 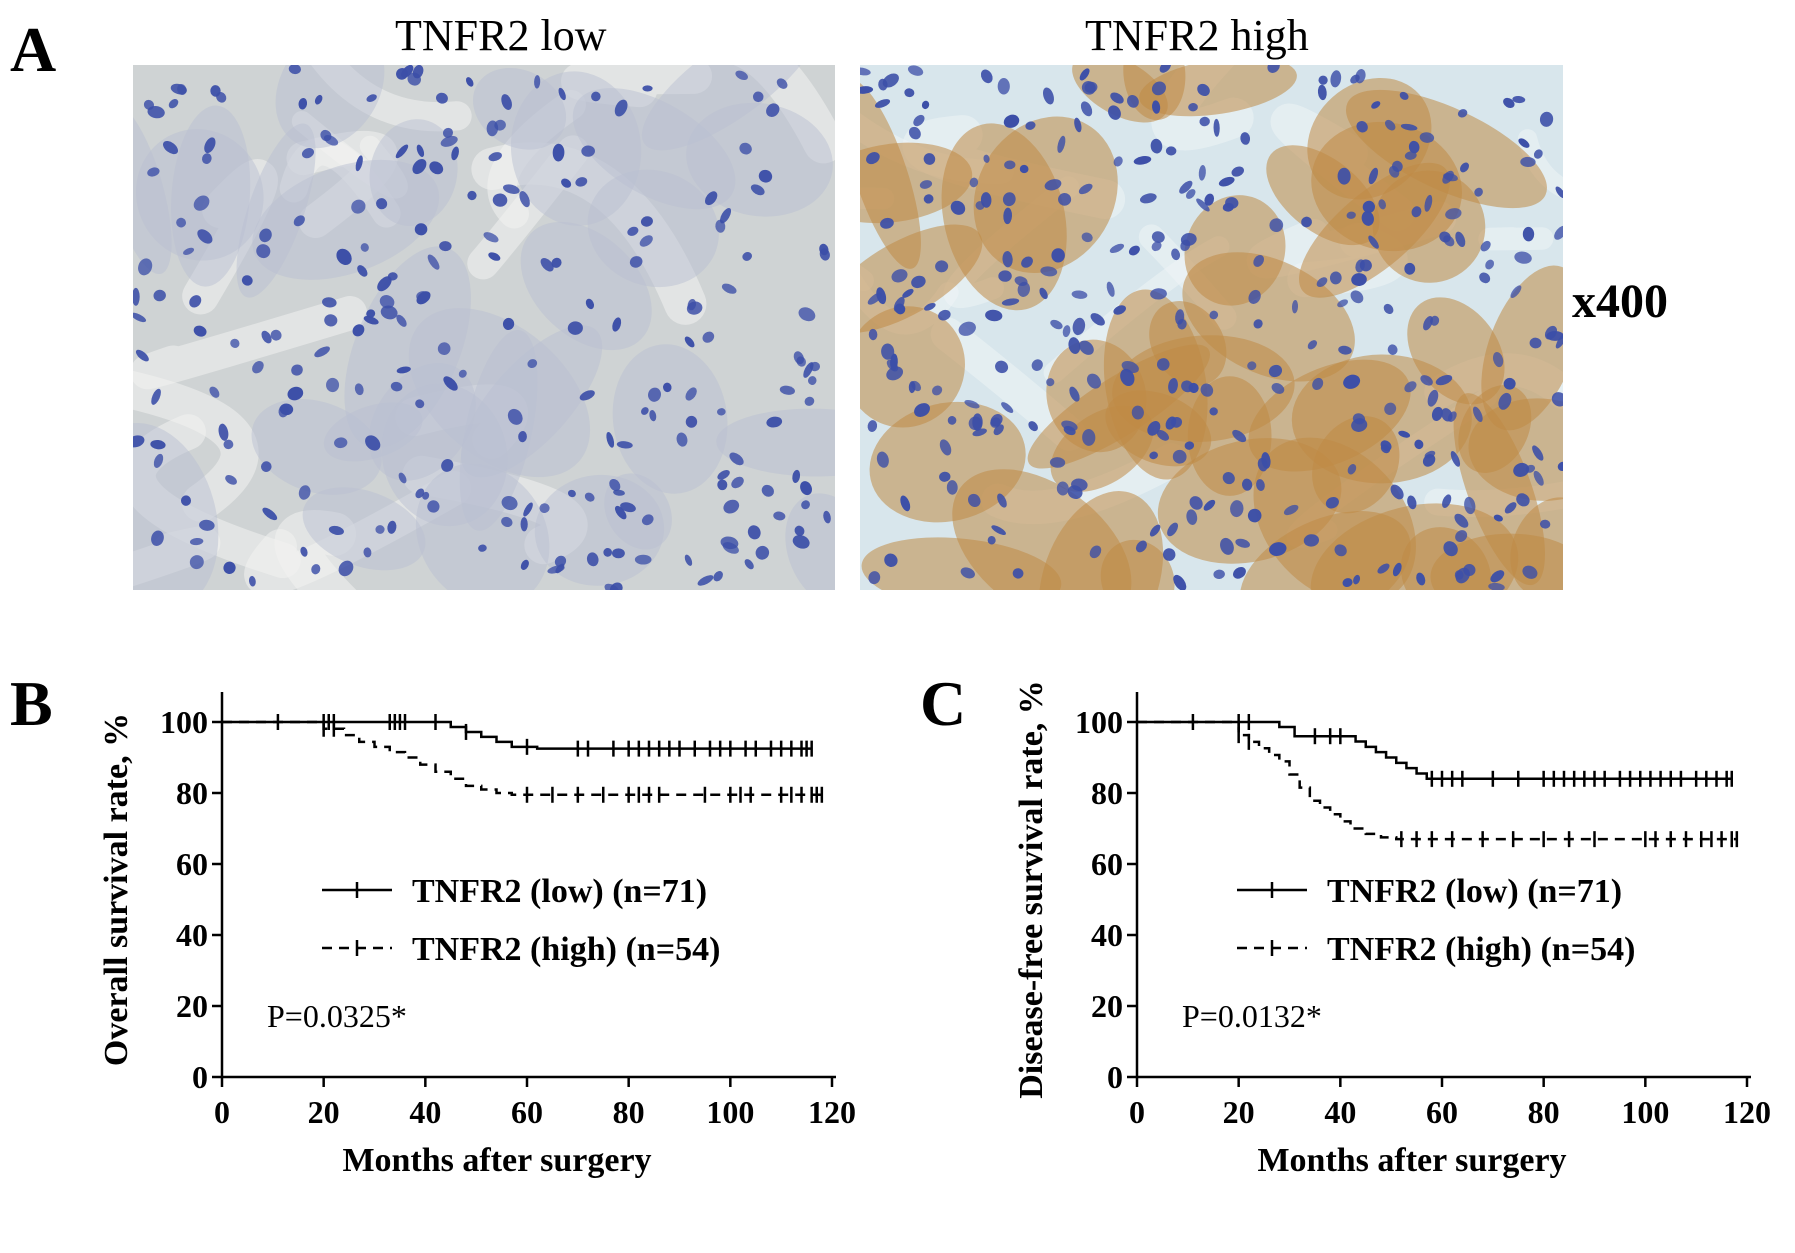 What do you see at coordinates (1540, 164) in the screenshot?
I see `tissue-strand` at bounding box center [1540, 164].